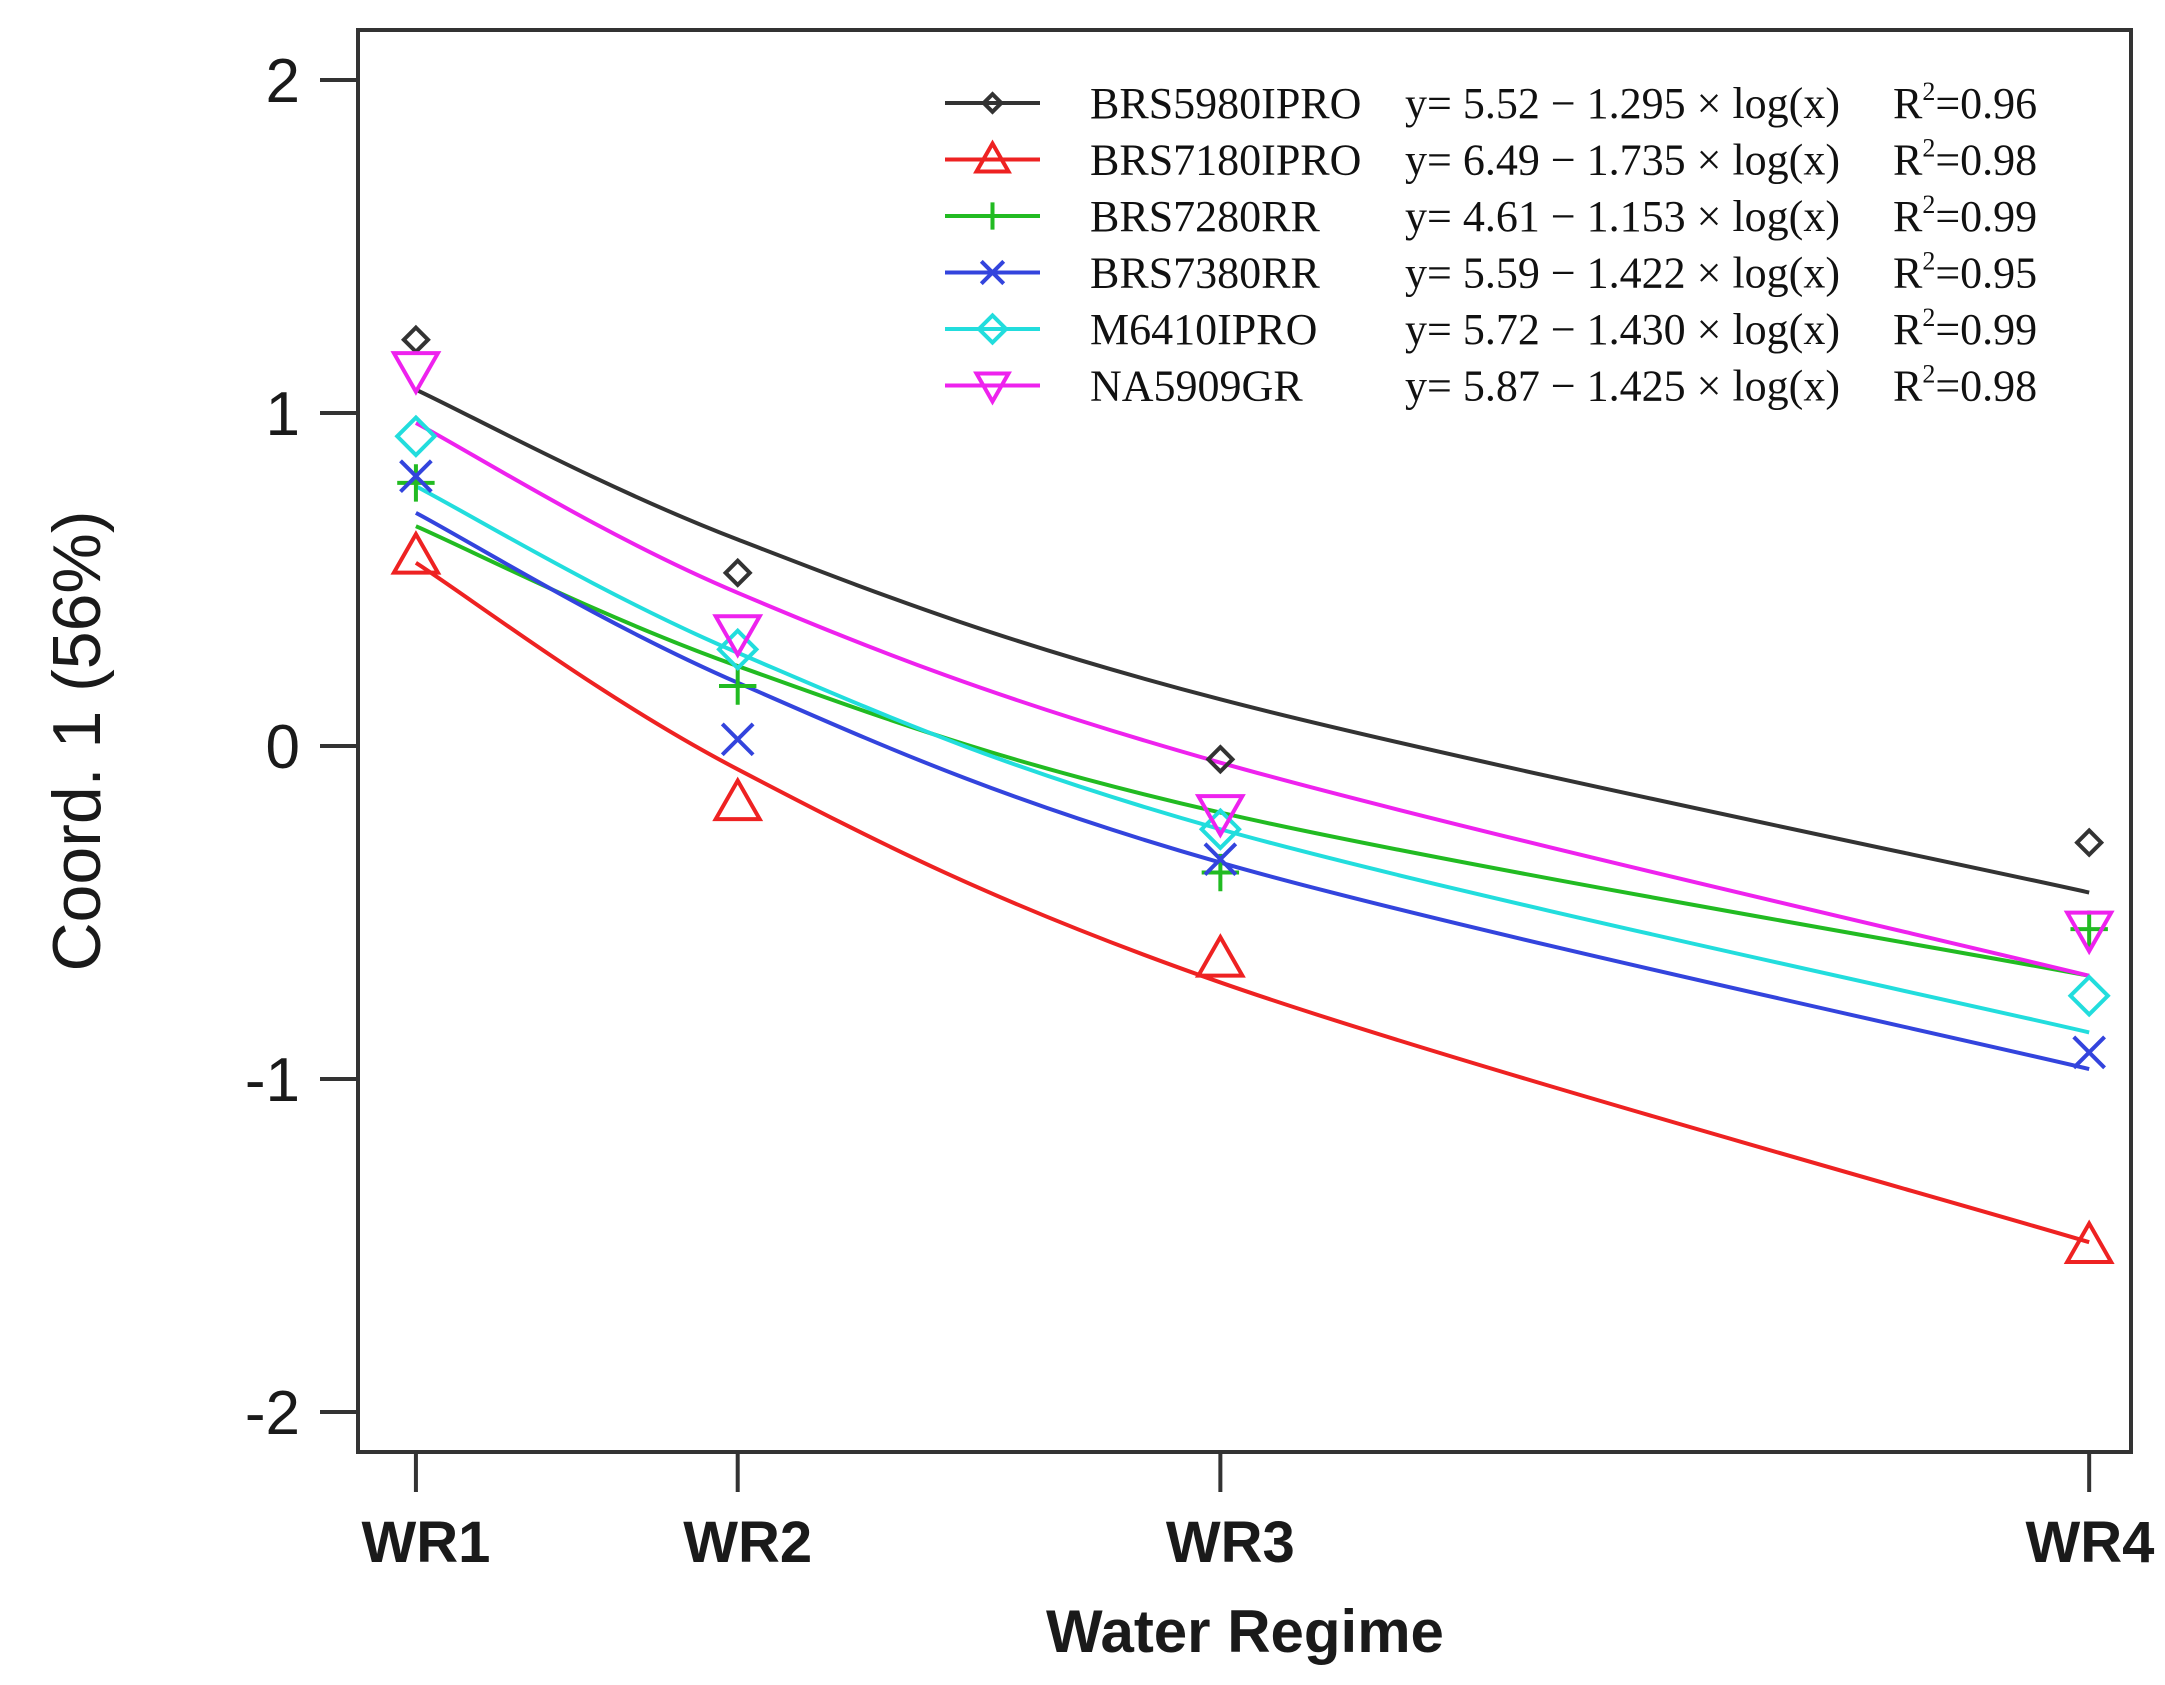 This screenshot has width=2165, height=1685. Describe the element at coordinates (272, 1080) in the screenshot. I see `y-tick-label: -1` at that location.